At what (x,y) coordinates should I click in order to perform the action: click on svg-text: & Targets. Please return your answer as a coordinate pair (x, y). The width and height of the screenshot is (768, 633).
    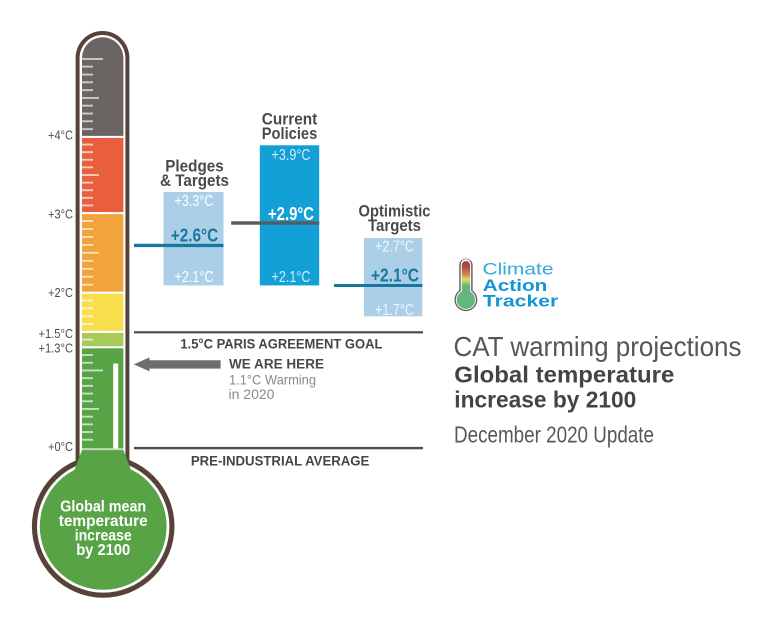
    Looking at the image, I should click on (194, 181).